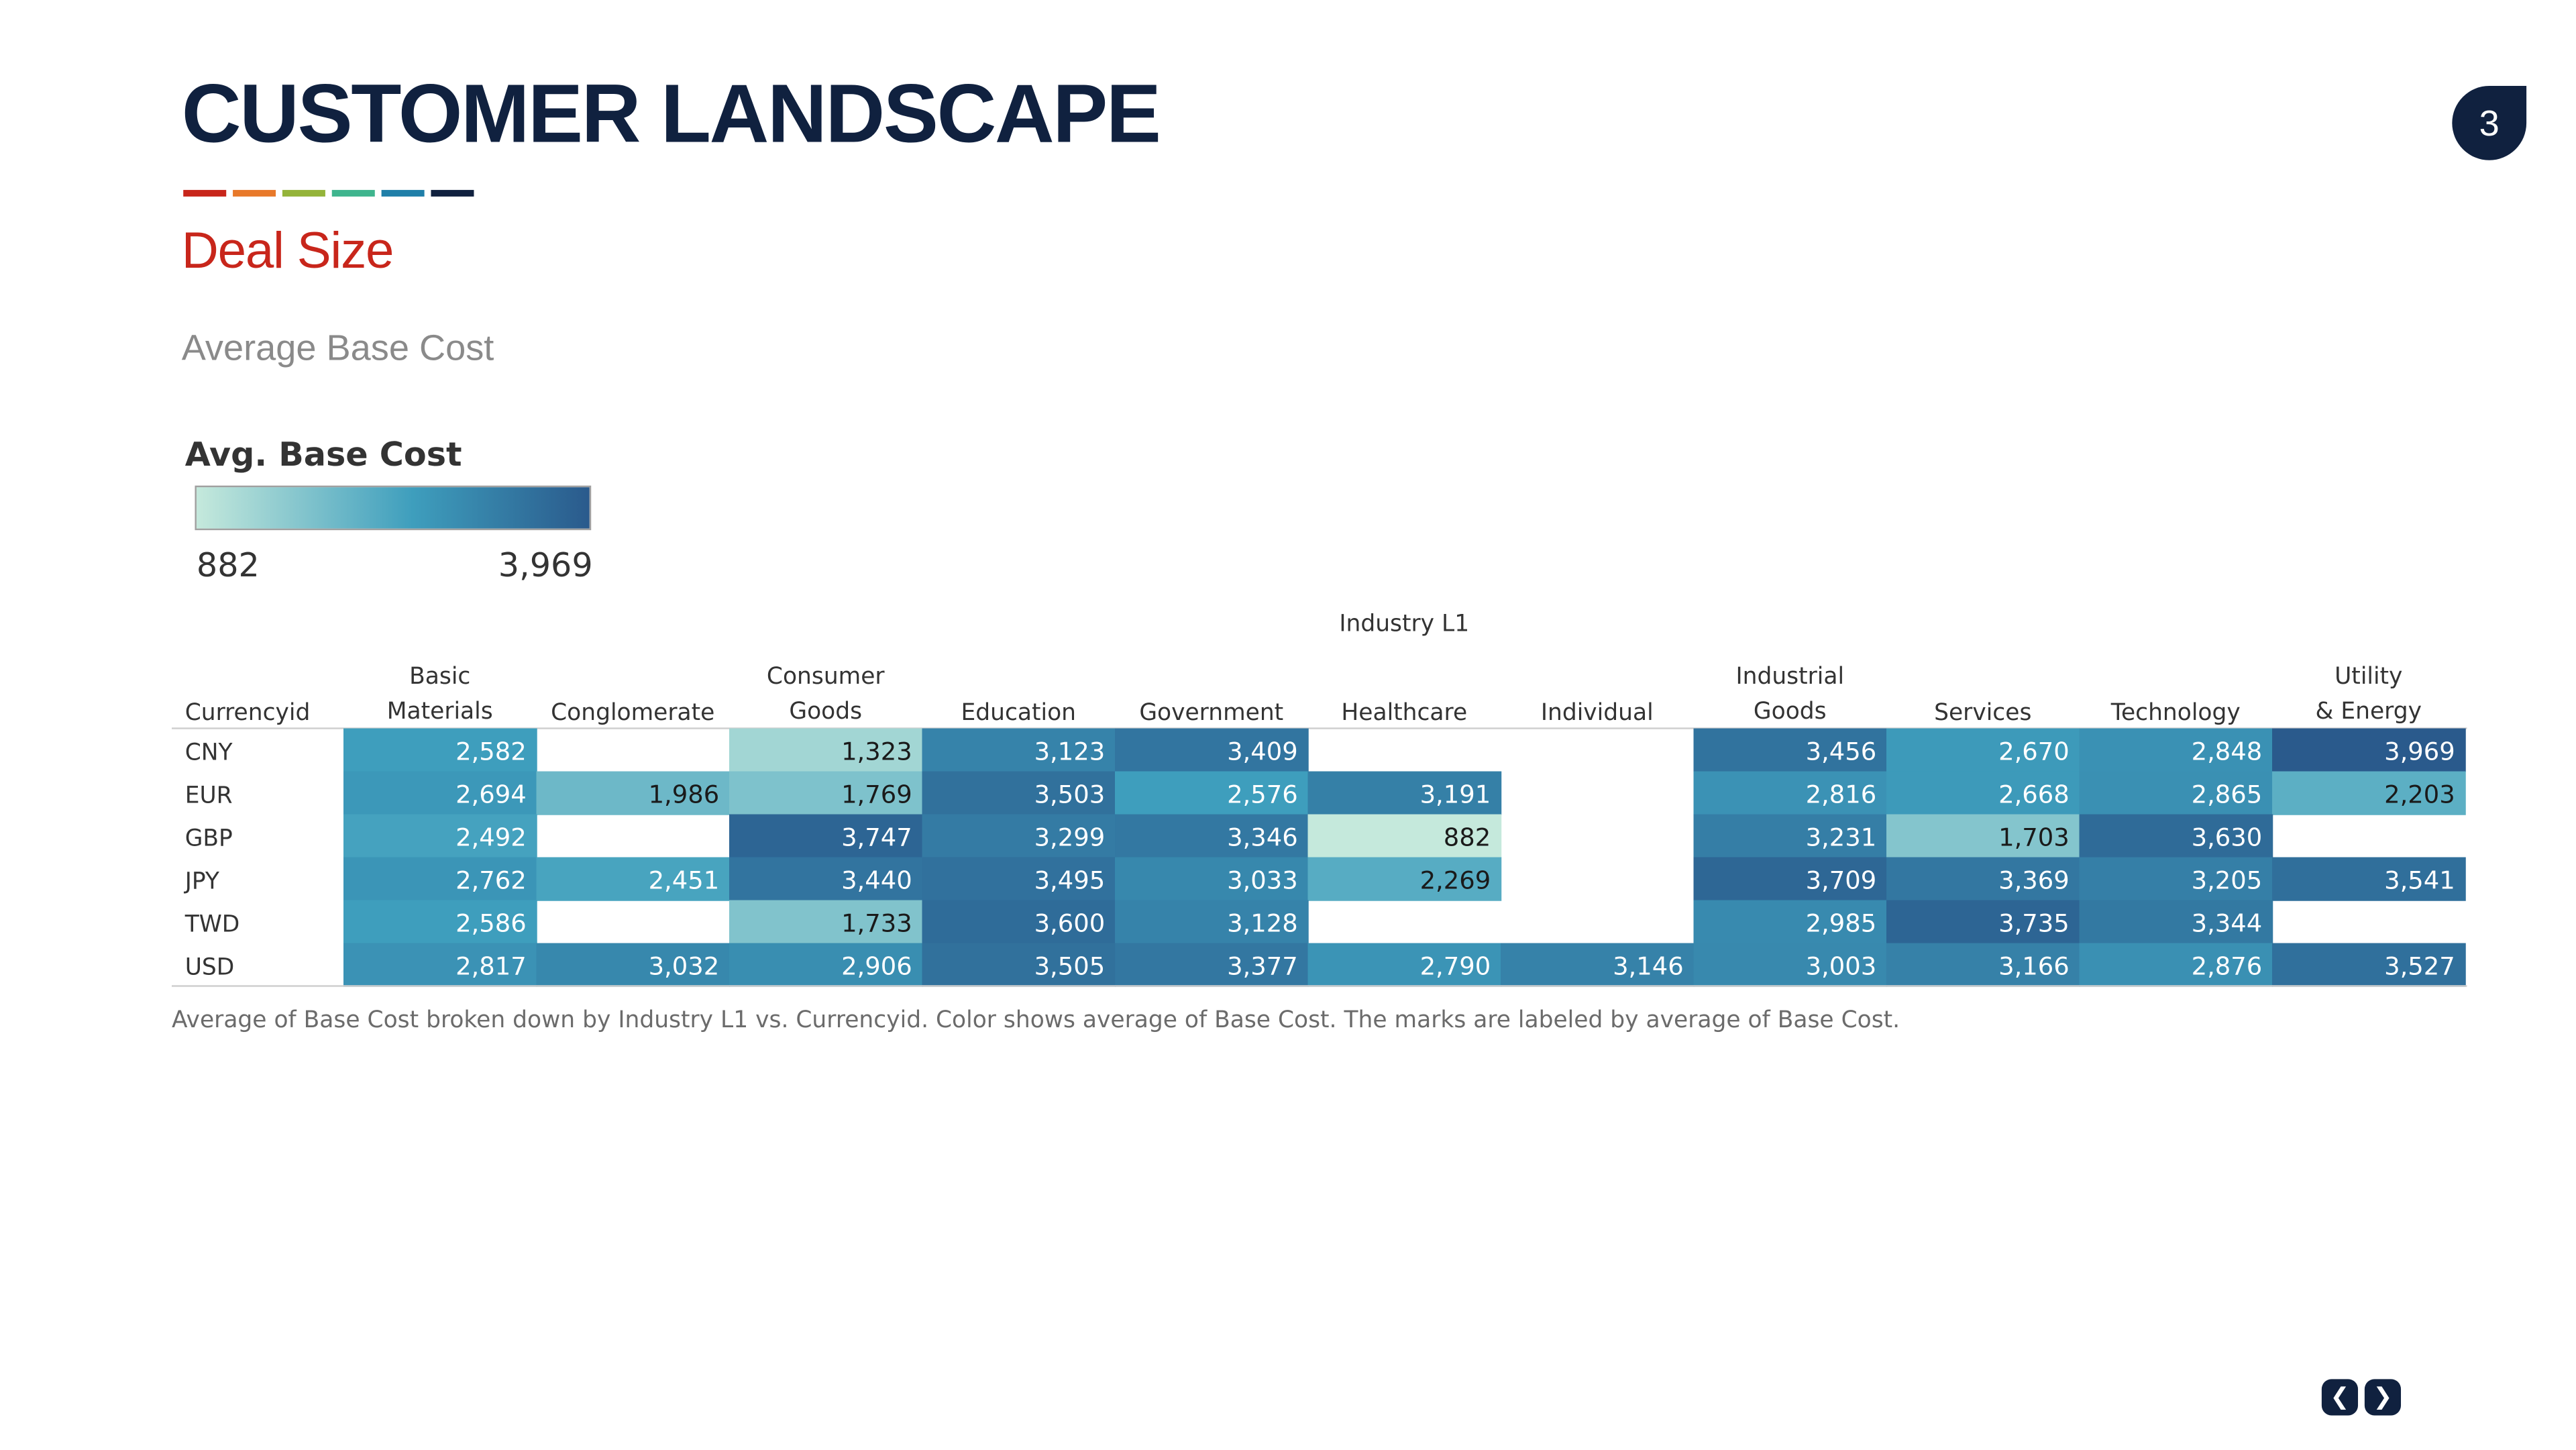 Image resolution: width=2576 pixels, height=1450 pixels. What do you see at coordinates (1841, 795) in the screenshot?
I see `cell-value-label: 2,816` at bounding box center [1841, 795].